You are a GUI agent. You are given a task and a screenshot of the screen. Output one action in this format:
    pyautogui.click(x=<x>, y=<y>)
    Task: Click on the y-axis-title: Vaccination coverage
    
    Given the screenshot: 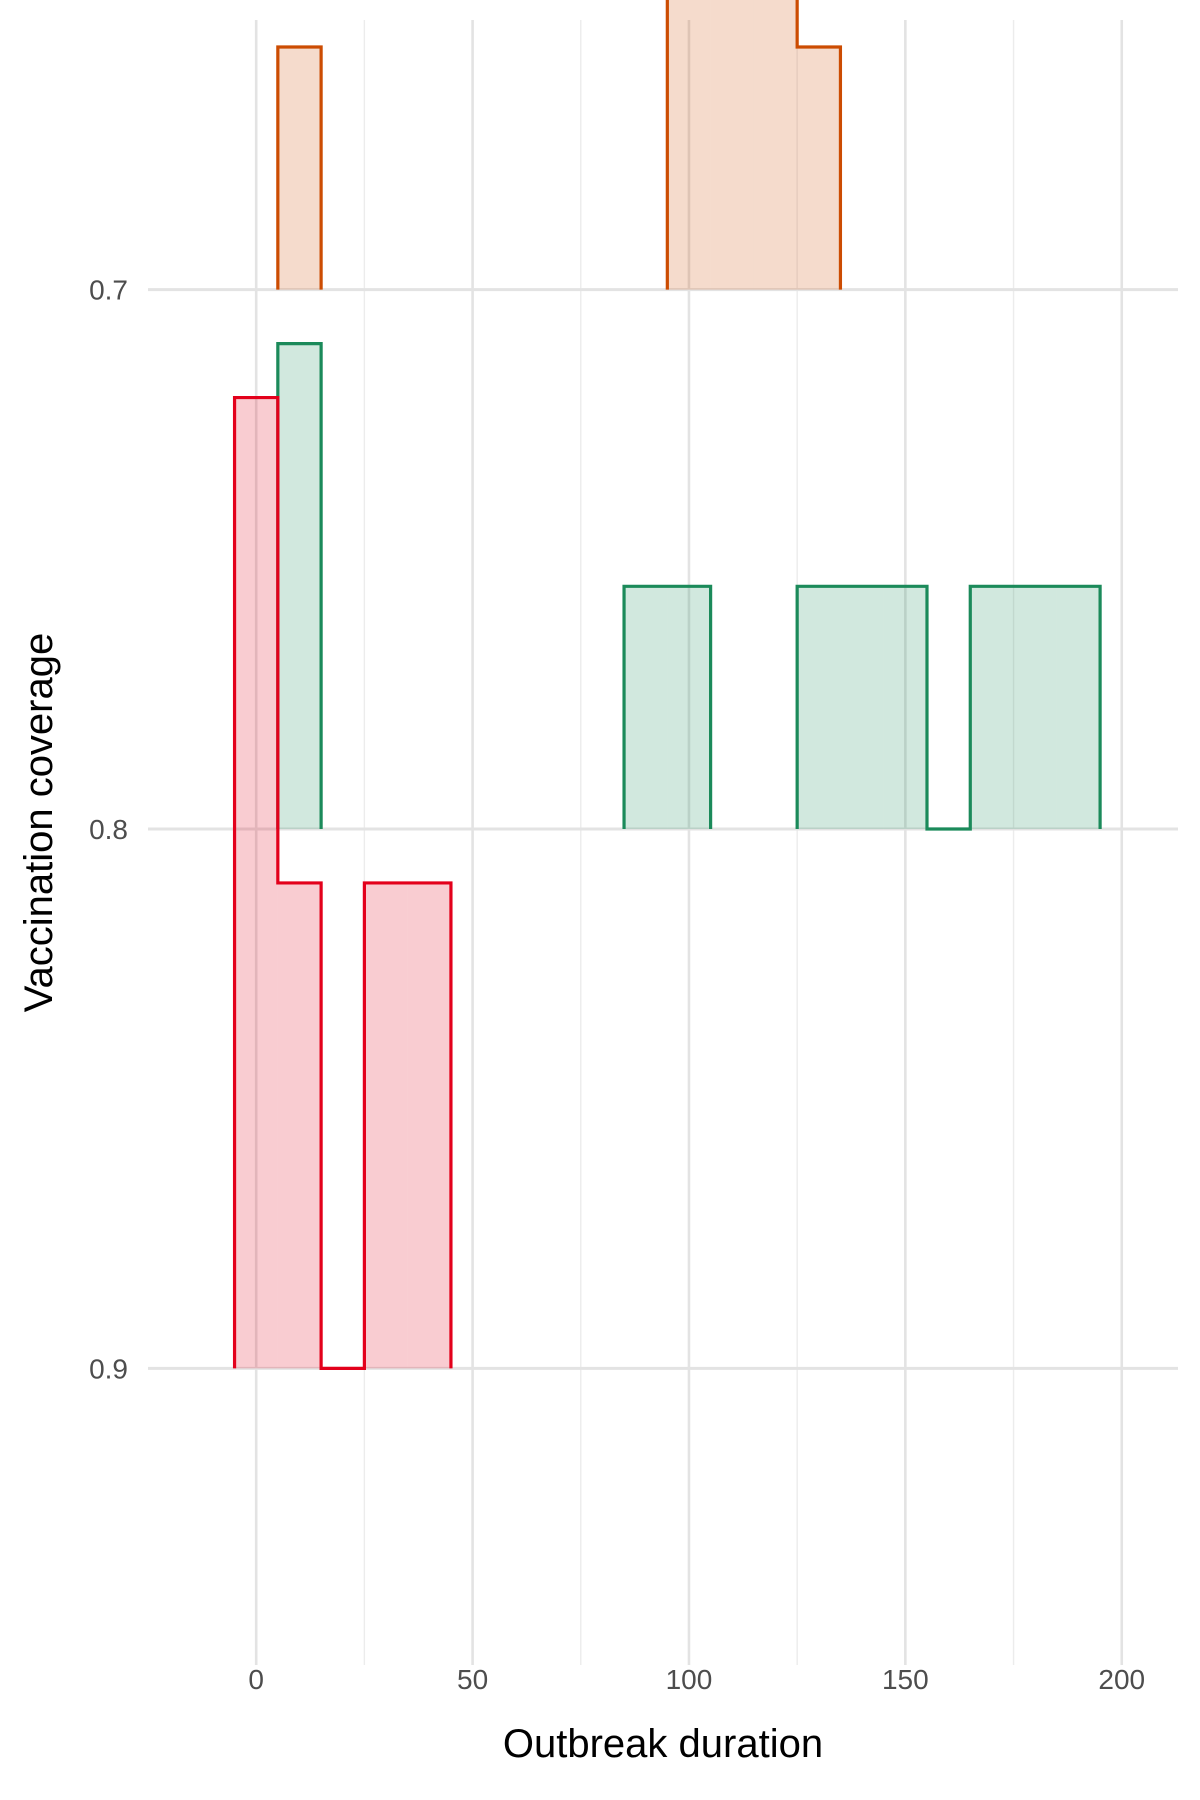 What is the action you would take?
    pyautogui.click(x=39, y=823)
    